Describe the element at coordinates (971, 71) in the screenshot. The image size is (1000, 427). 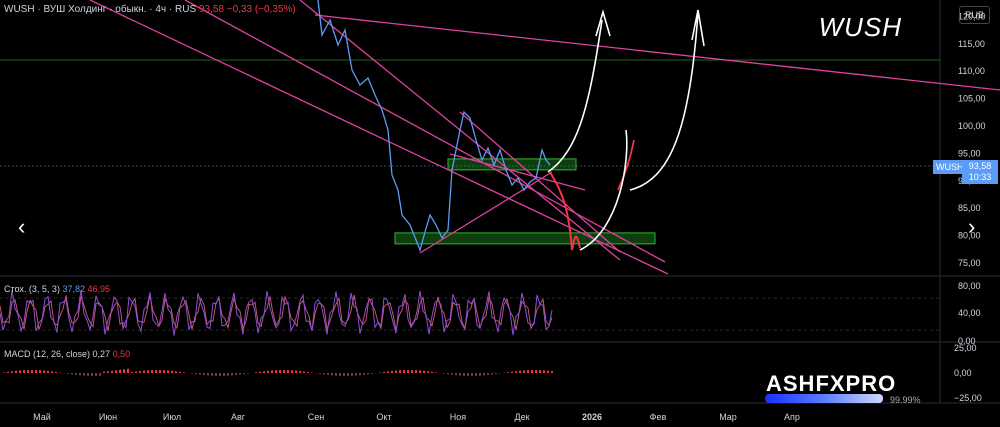
I see `price-tick-label: 110,00` at that location.